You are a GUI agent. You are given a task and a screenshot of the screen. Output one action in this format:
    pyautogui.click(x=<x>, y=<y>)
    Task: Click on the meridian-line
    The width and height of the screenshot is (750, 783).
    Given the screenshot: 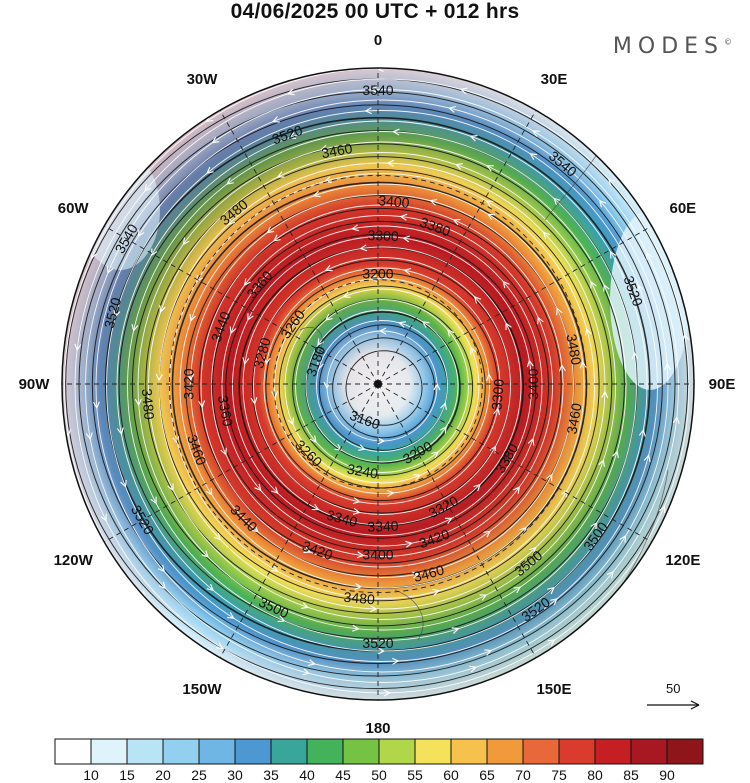 What is the action you would take?
    pyautogui.click(x=241, y=305)
    